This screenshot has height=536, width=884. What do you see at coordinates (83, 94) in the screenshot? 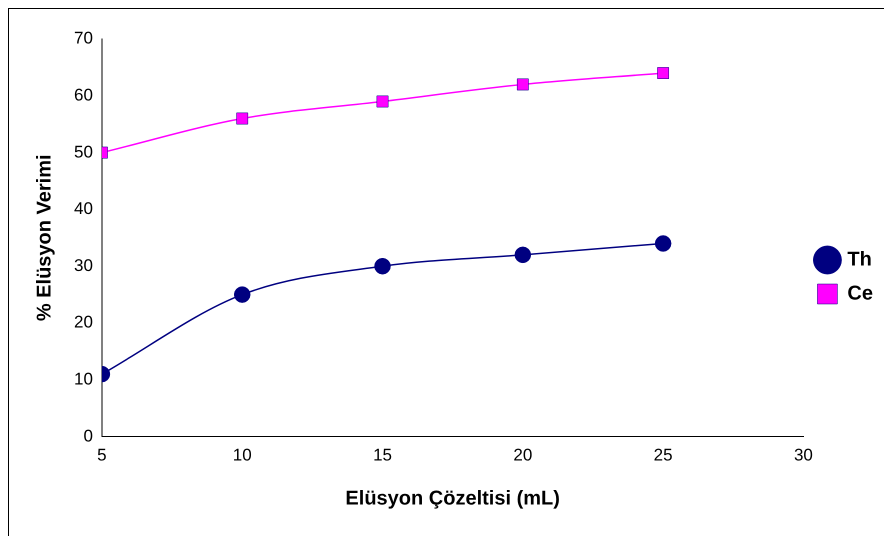
I see `y-tick-label: 60` at bounding box center [83, 94].